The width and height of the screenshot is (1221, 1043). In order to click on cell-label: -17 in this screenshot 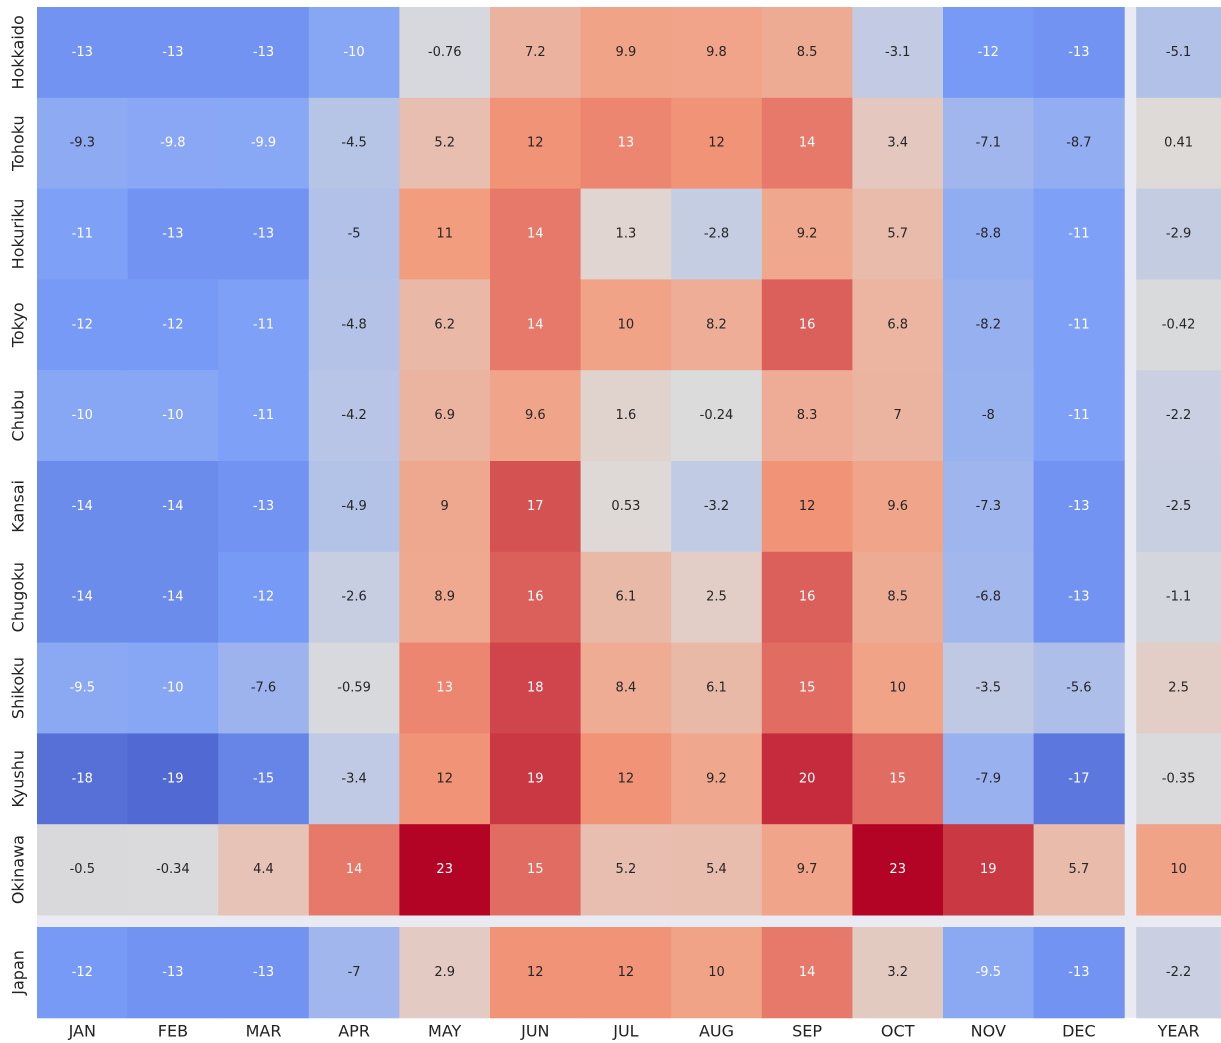, I will do `click(1078, 778)`.